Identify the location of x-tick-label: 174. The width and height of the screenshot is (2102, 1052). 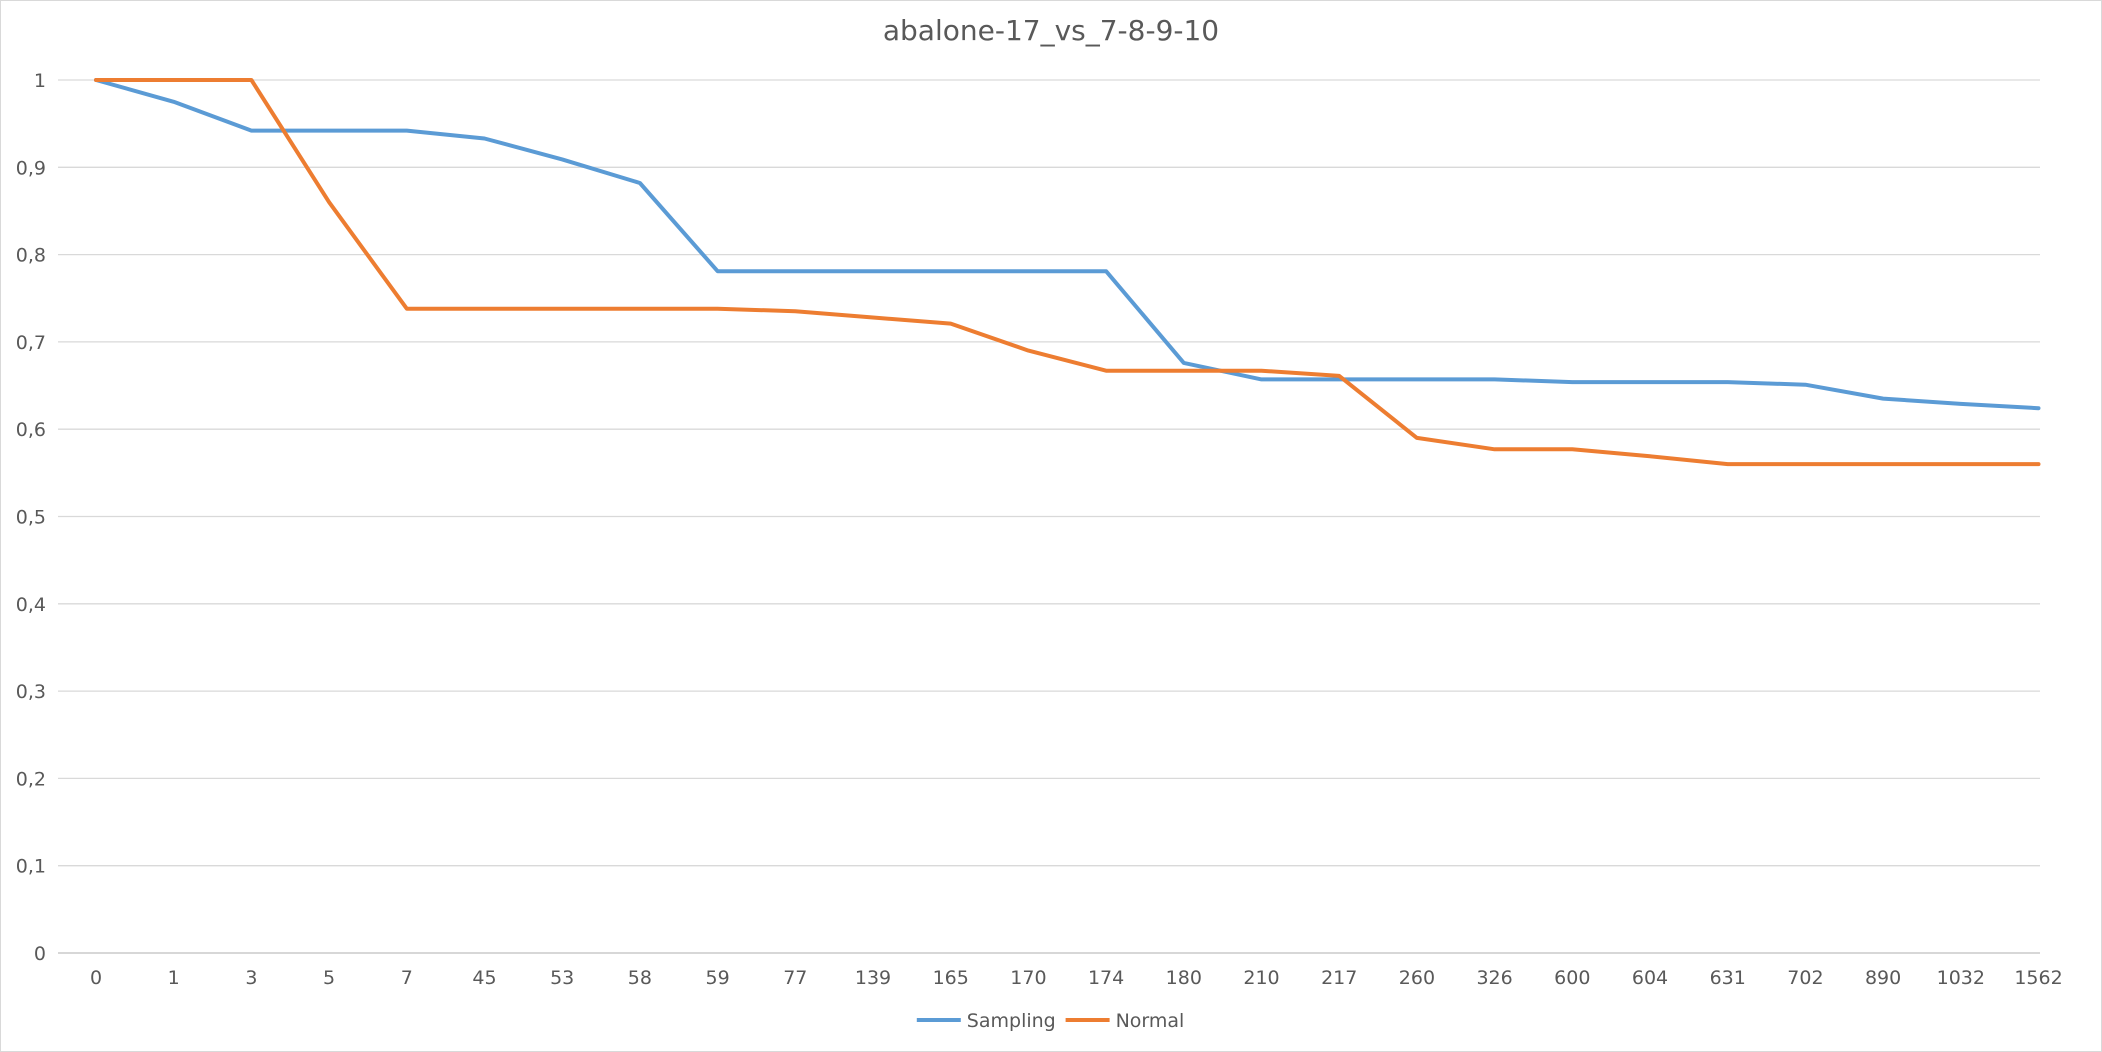
(1106, 978).